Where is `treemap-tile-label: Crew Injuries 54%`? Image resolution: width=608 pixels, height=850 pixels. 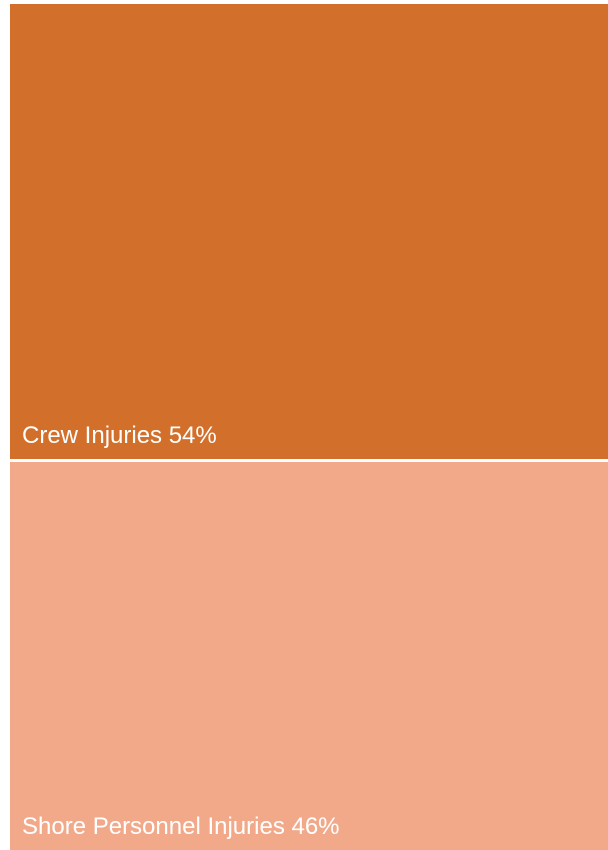 treemap-tile-label: Crew Injuries 54% is located at coordinates (119, 436).